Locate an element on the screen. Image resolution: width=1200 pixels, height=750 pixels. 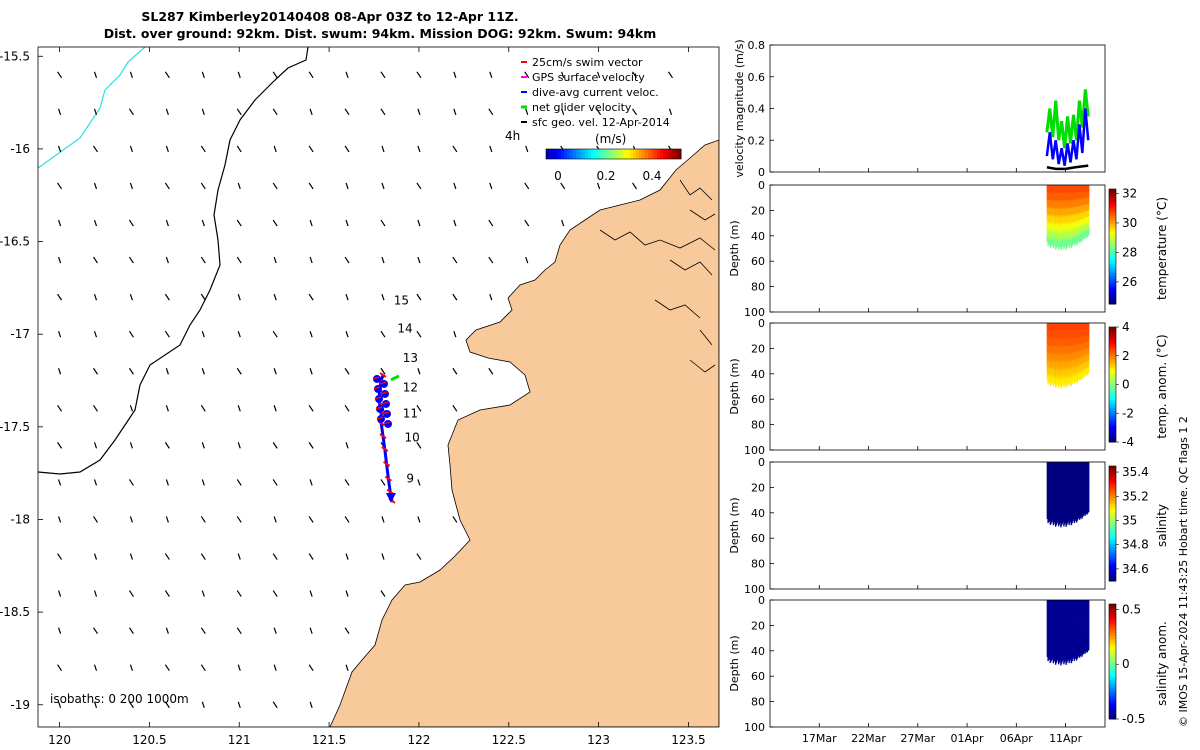
colorbar-tick-label: 0 is located at coordinates (1126, 385).